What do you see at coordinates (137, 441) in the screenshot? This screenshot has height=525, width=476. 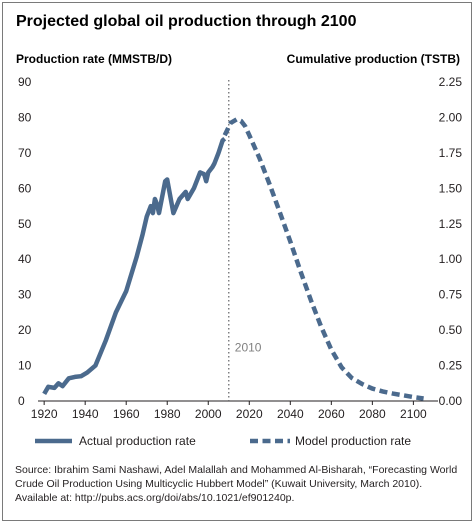 I see `legend-label-actual: Actual production rate` at bounding box center [137, 441].